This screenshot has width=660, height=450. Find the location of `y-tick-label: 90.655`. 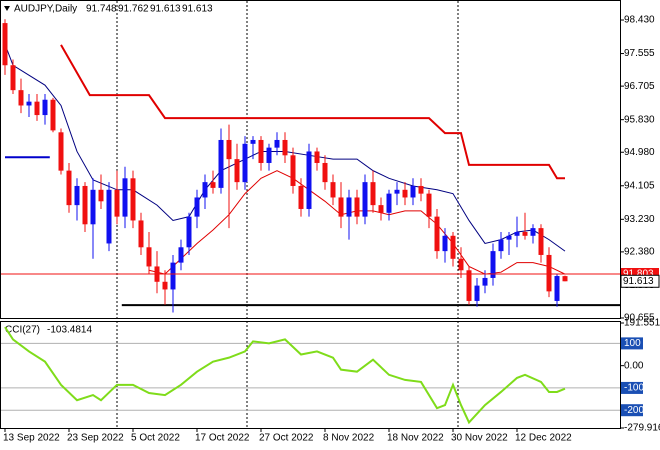

y-tick-label: 90.655 is located at coordinates (639, 318).